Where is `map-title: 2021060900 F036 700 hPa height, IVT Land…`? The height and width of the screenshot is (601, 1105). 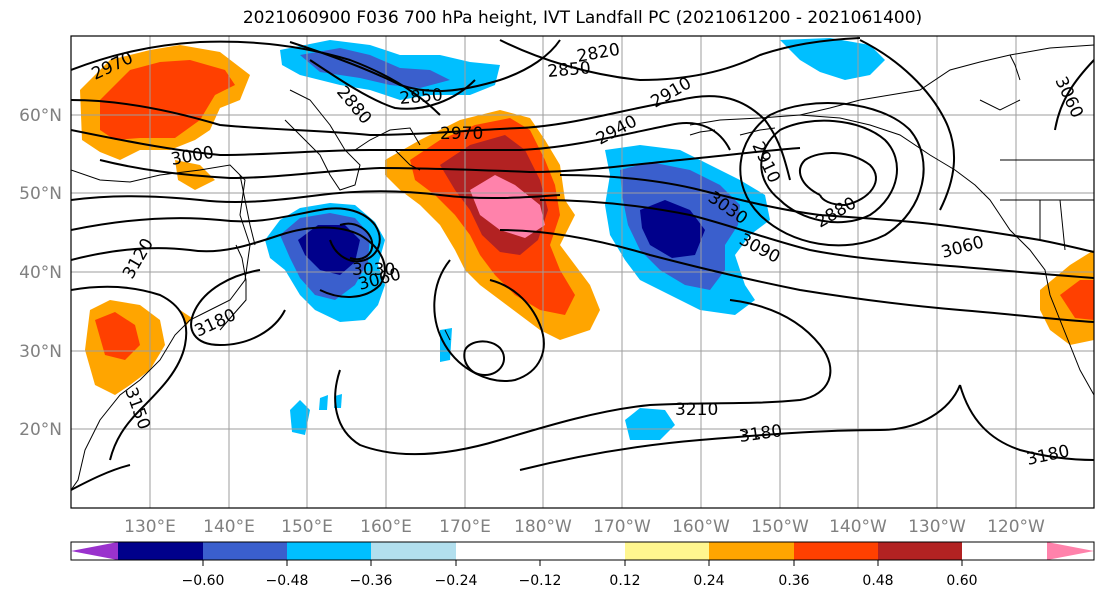 map-title: 2021060900 F036 700 hPa height, IVT Land… is located at coordinates (582, 18).